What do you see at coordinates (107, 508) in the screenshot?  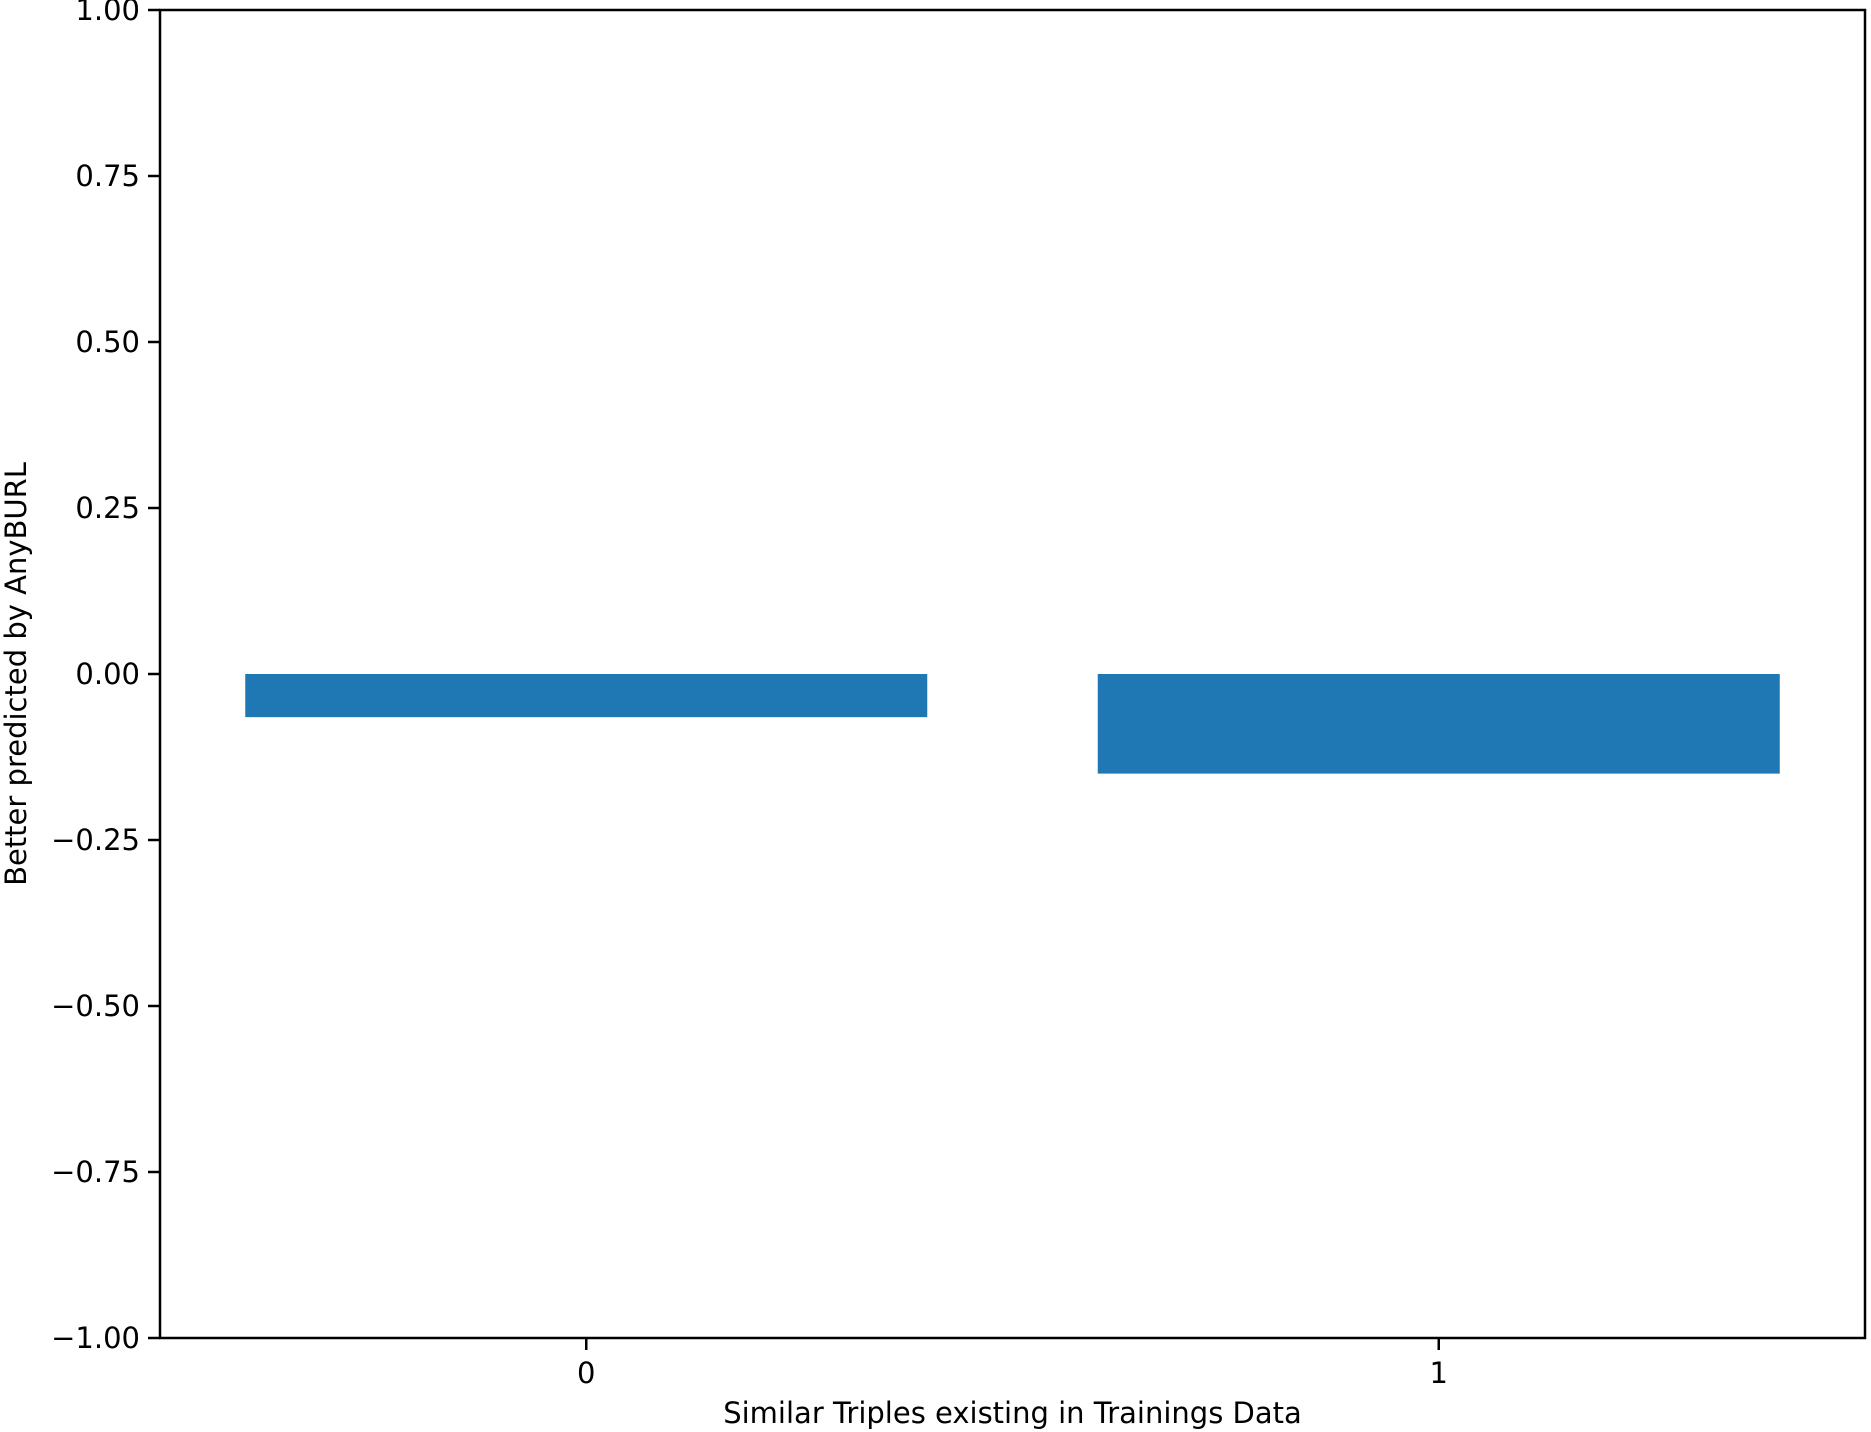 I see `y-tick-label: 0.25` at bounding box center [107, 508].